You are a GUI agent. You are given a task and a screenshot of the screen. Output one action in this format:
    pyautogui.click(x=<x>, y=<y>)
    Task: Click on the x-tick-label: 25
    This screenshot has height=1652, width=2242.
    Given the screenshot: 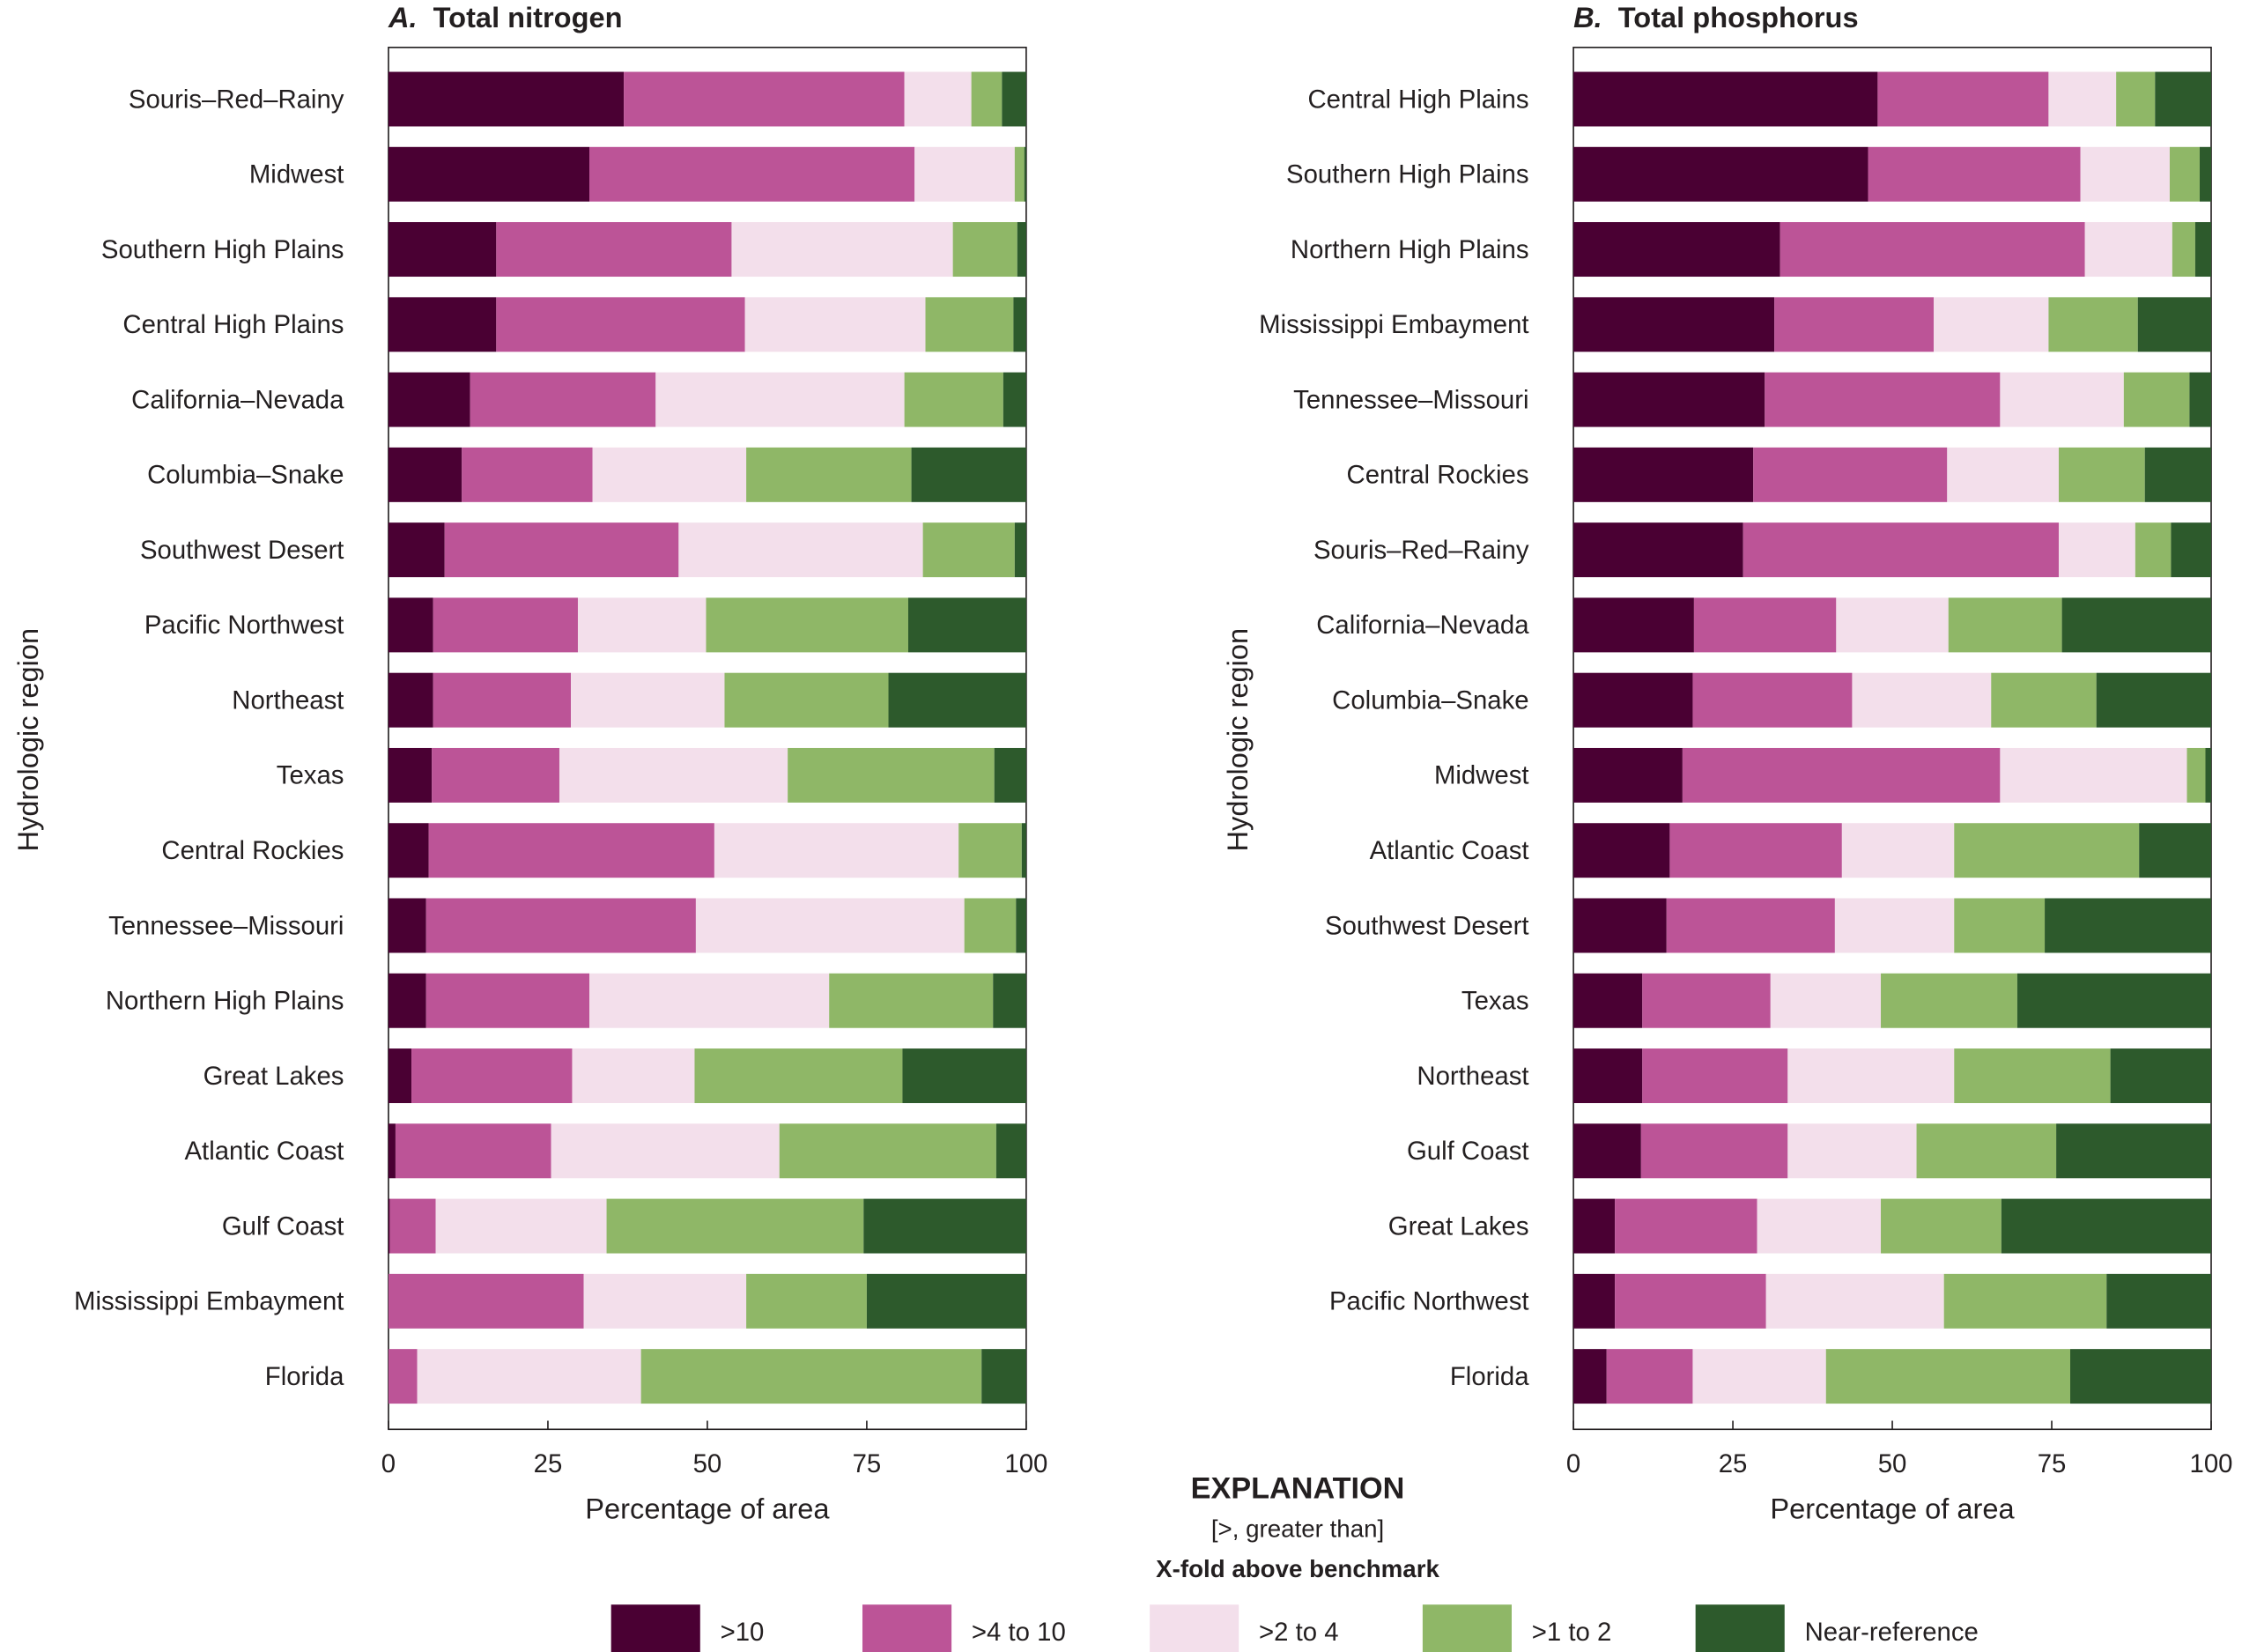 What is the action you would take?
    pyautogui.click(x=1733, y=1463)
    